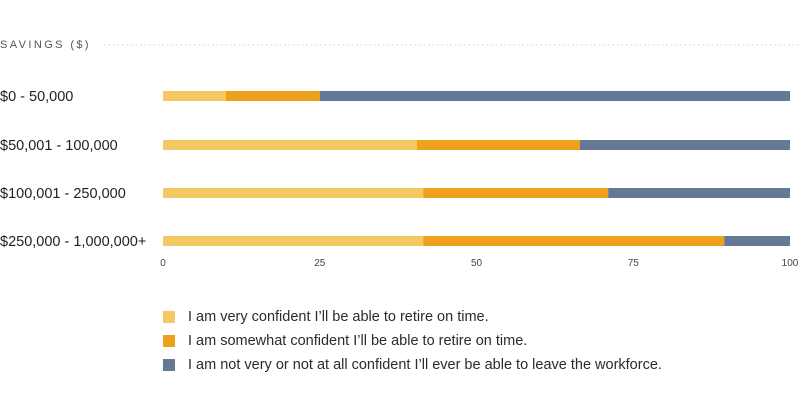 The image size is (800, 418). I want to click on category-label: $0 - 50,000, so click(36, 97).